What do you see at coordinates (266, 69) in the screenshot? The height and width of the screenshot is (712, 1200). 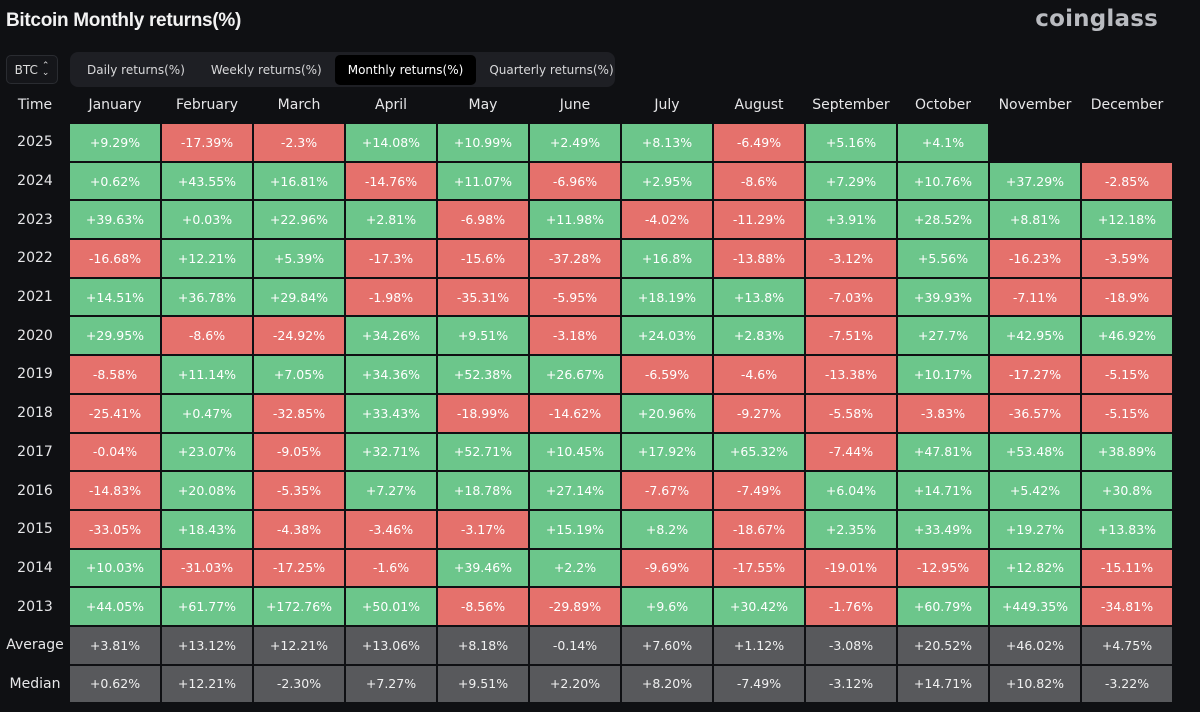 I see `tab-weekly-returns: Weekly returns(%)` at bounding box center [266, 69].